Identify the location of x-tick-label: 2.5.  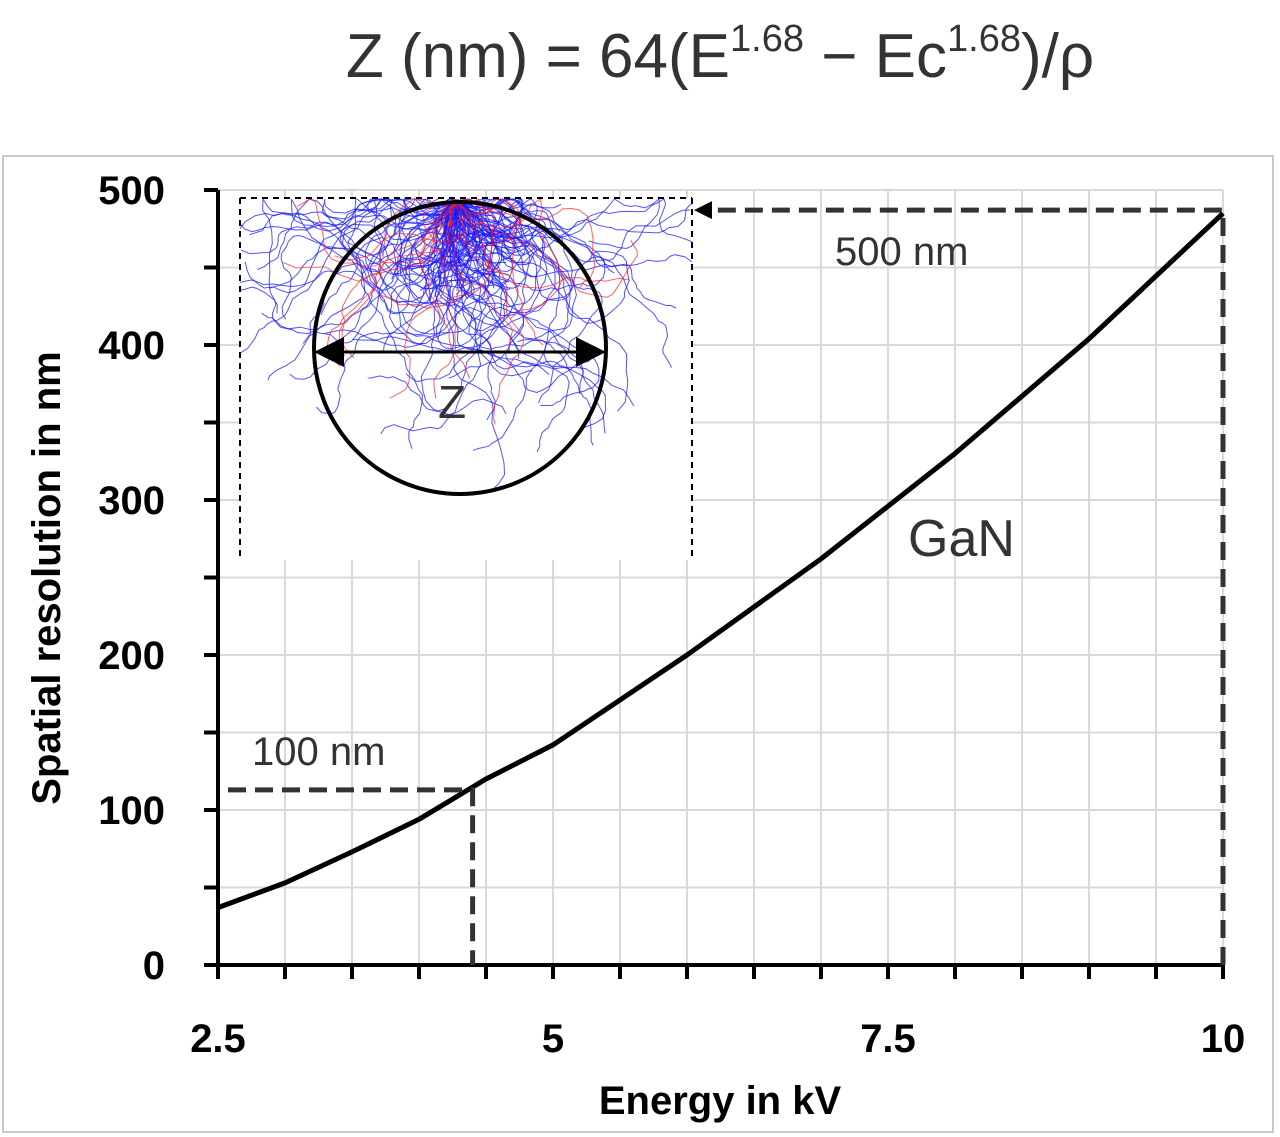
(218, 1039).